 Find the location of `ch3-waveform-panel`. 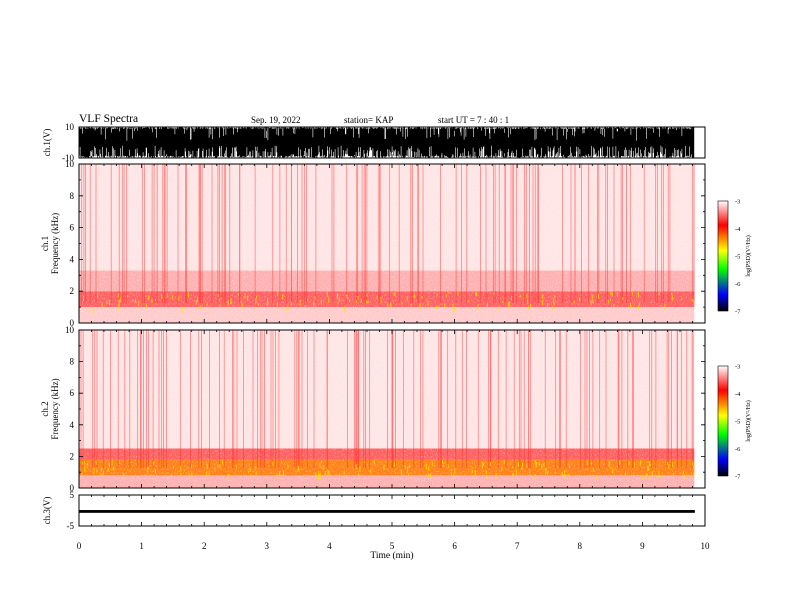

ch3-waveform-panel is located at coordinates (392, 510).